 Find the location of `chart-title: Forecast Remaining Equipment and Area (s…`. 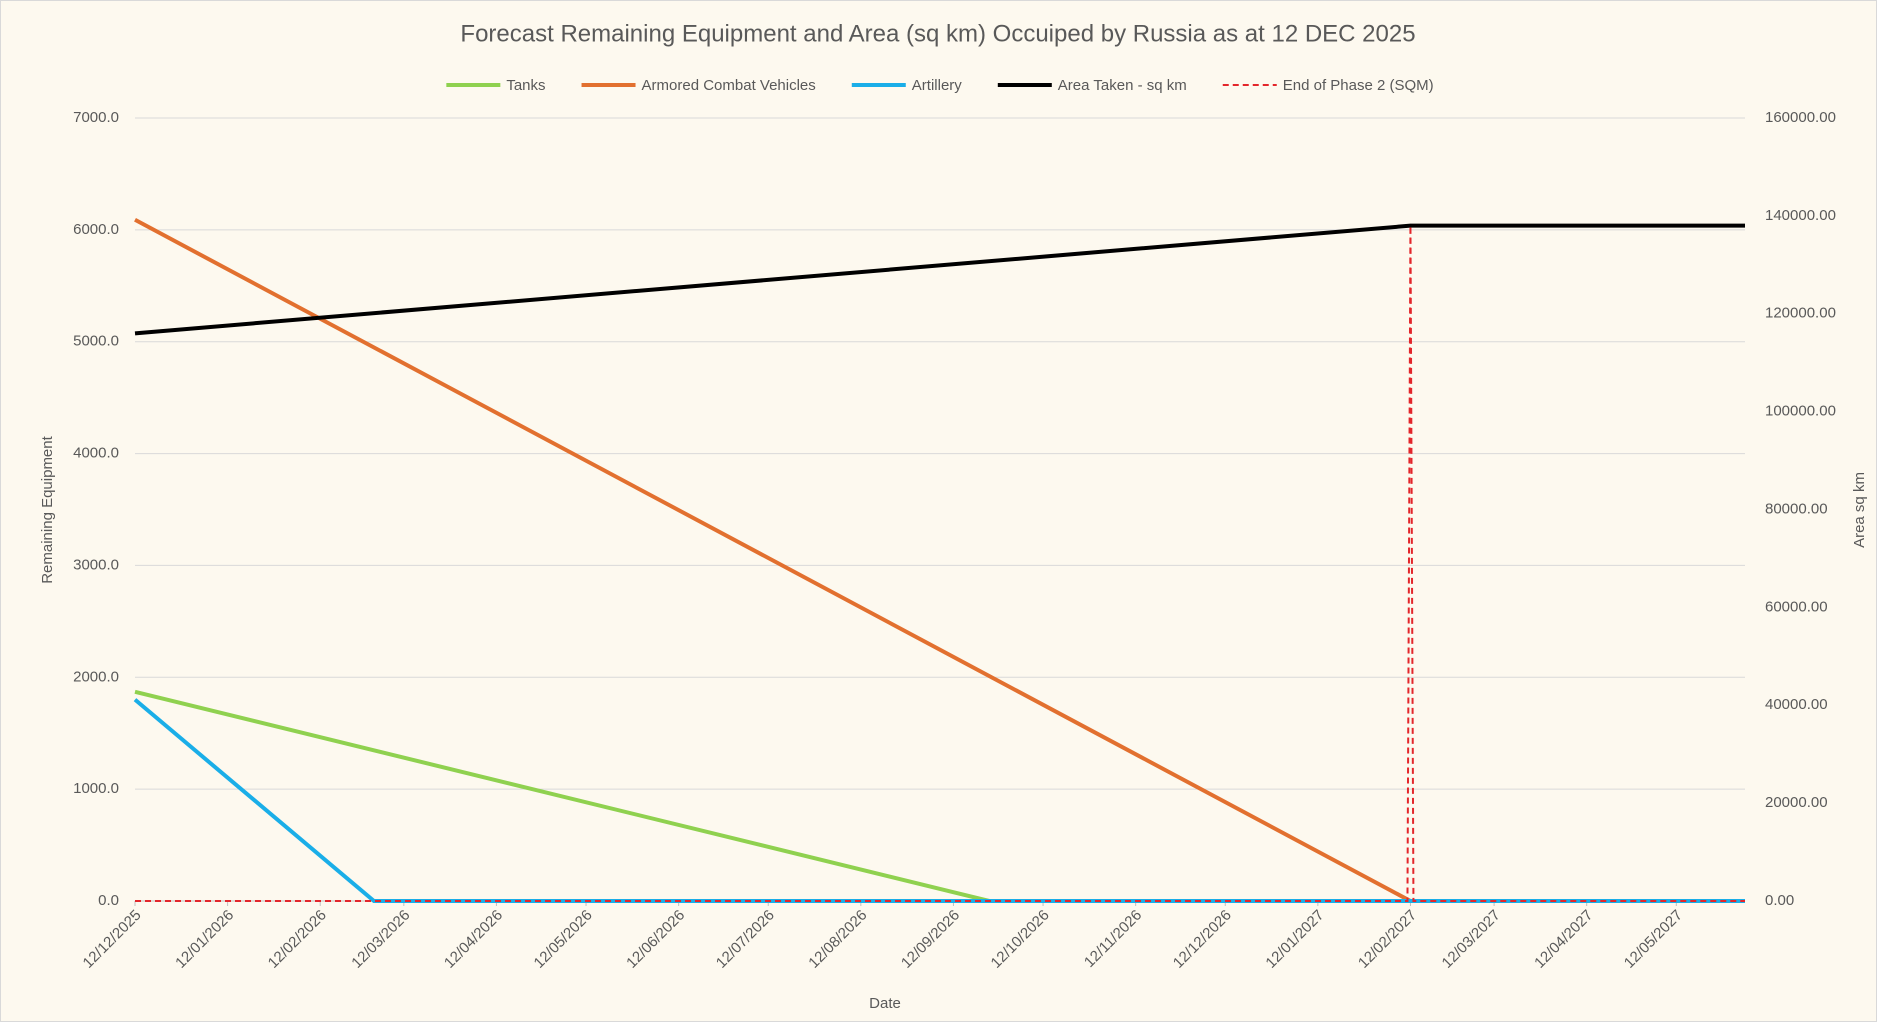

chart-title: Forecast Remaining Equipment and Area (s… is located at coordinates (937, 33).